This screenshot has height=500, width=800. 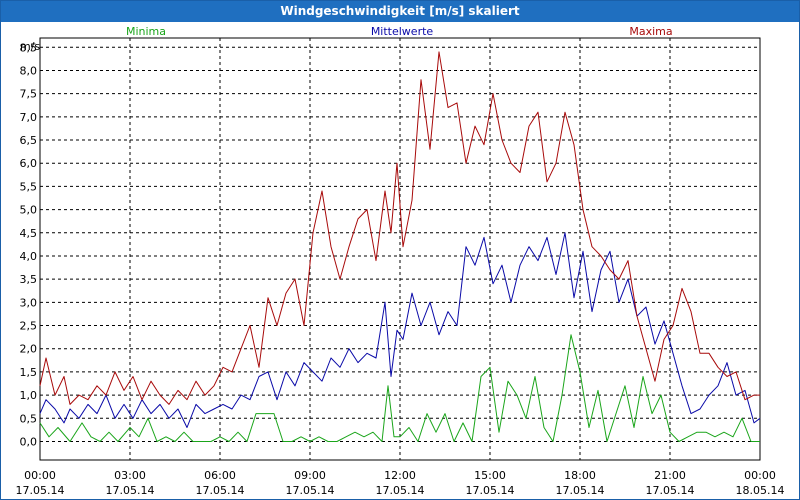 What do you see at coordinates (40, 475) in the screenshot?
I see `x-tick-time-0: 00:00` at bounding box center [40, 475].